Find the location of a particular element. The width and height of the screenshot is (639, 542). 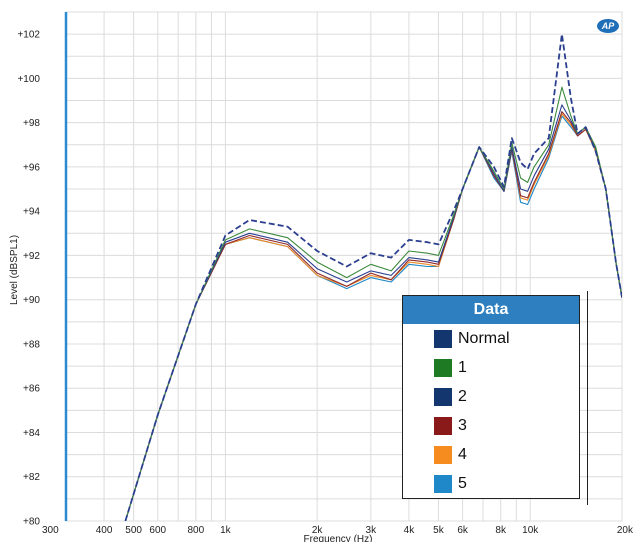

legend-divider is located at coordinates (587, 398).